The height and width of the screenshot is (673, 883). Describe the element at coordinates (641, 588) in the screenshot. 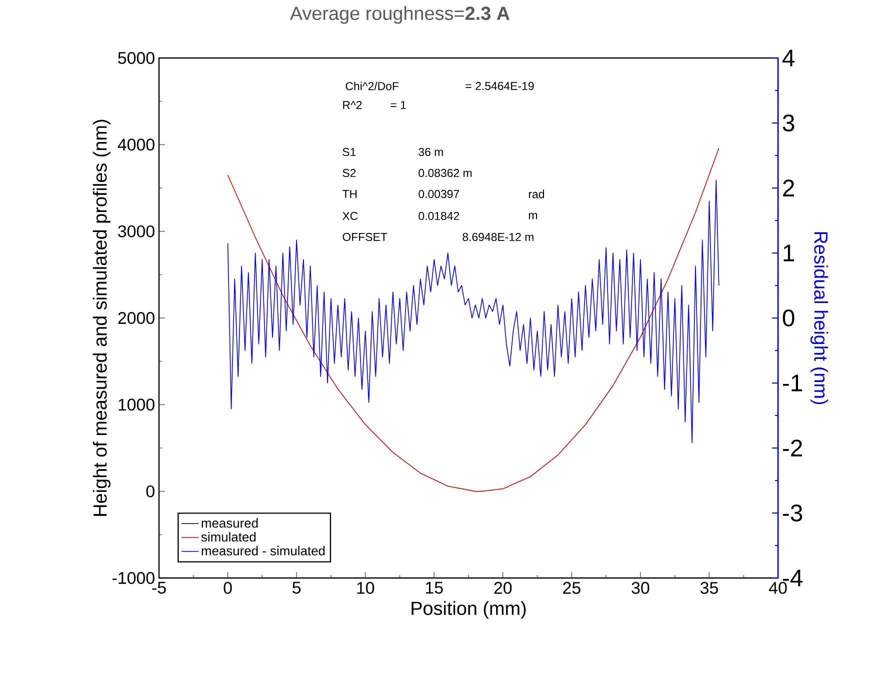

I see `x-tick-label: 30` at that location.